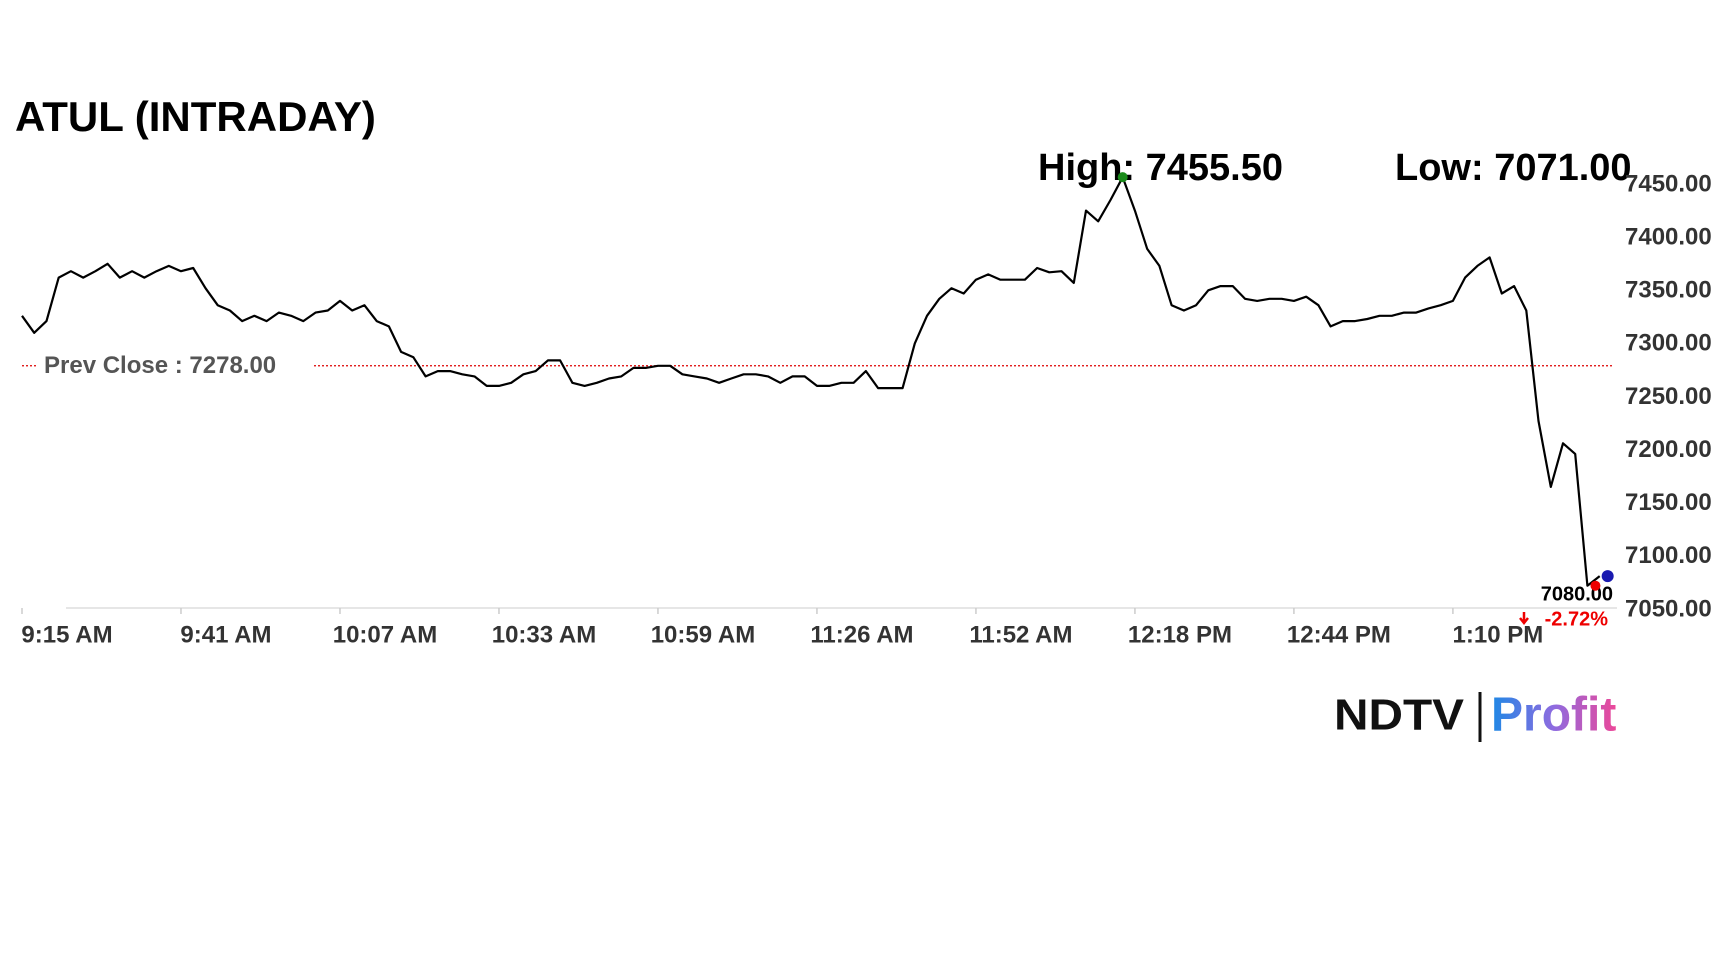 Image resolution: width=1728 pixels, height=972 pixels. What do you see at coordinates (1180, 634) in the screenshot?
I see `x-tick-label: 12:18 PM` at bounding box center [1180, 634].